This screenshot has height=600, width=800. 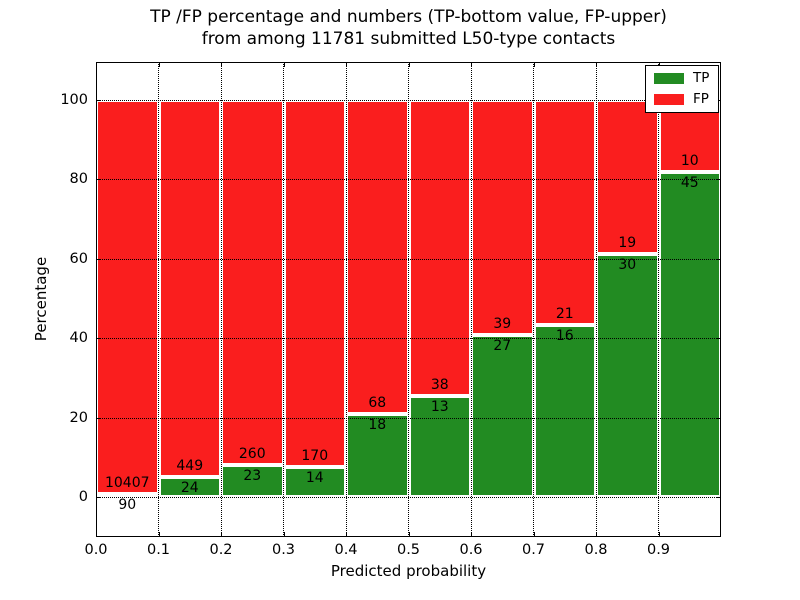 I want to click on x-tick-label-0.6: 0.6, so click(x=471, y=550).